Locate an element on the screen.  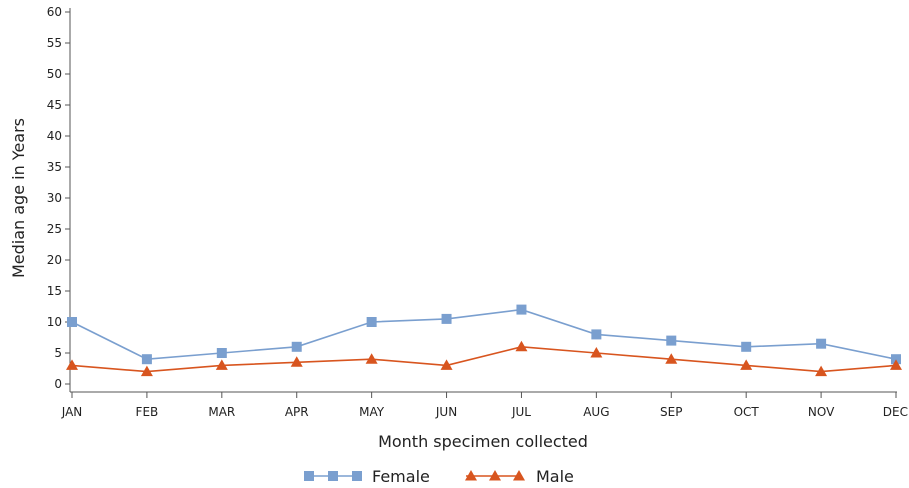
x-tick-label: OCT is located at coordinates (747, 412).